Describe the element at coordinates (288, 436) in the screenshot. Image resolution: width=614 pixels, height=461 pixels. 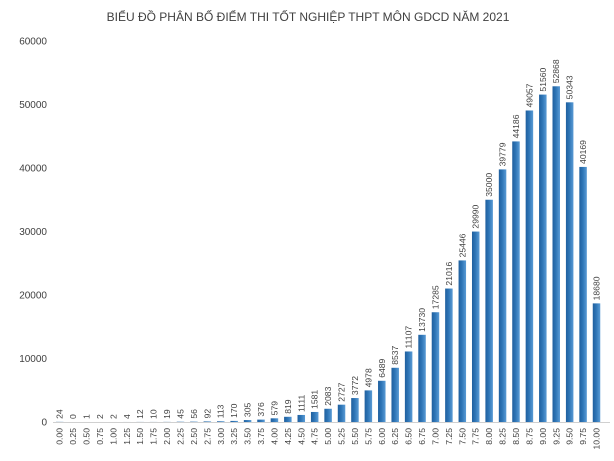
I see `x-tick-label: 4.25` at that location.